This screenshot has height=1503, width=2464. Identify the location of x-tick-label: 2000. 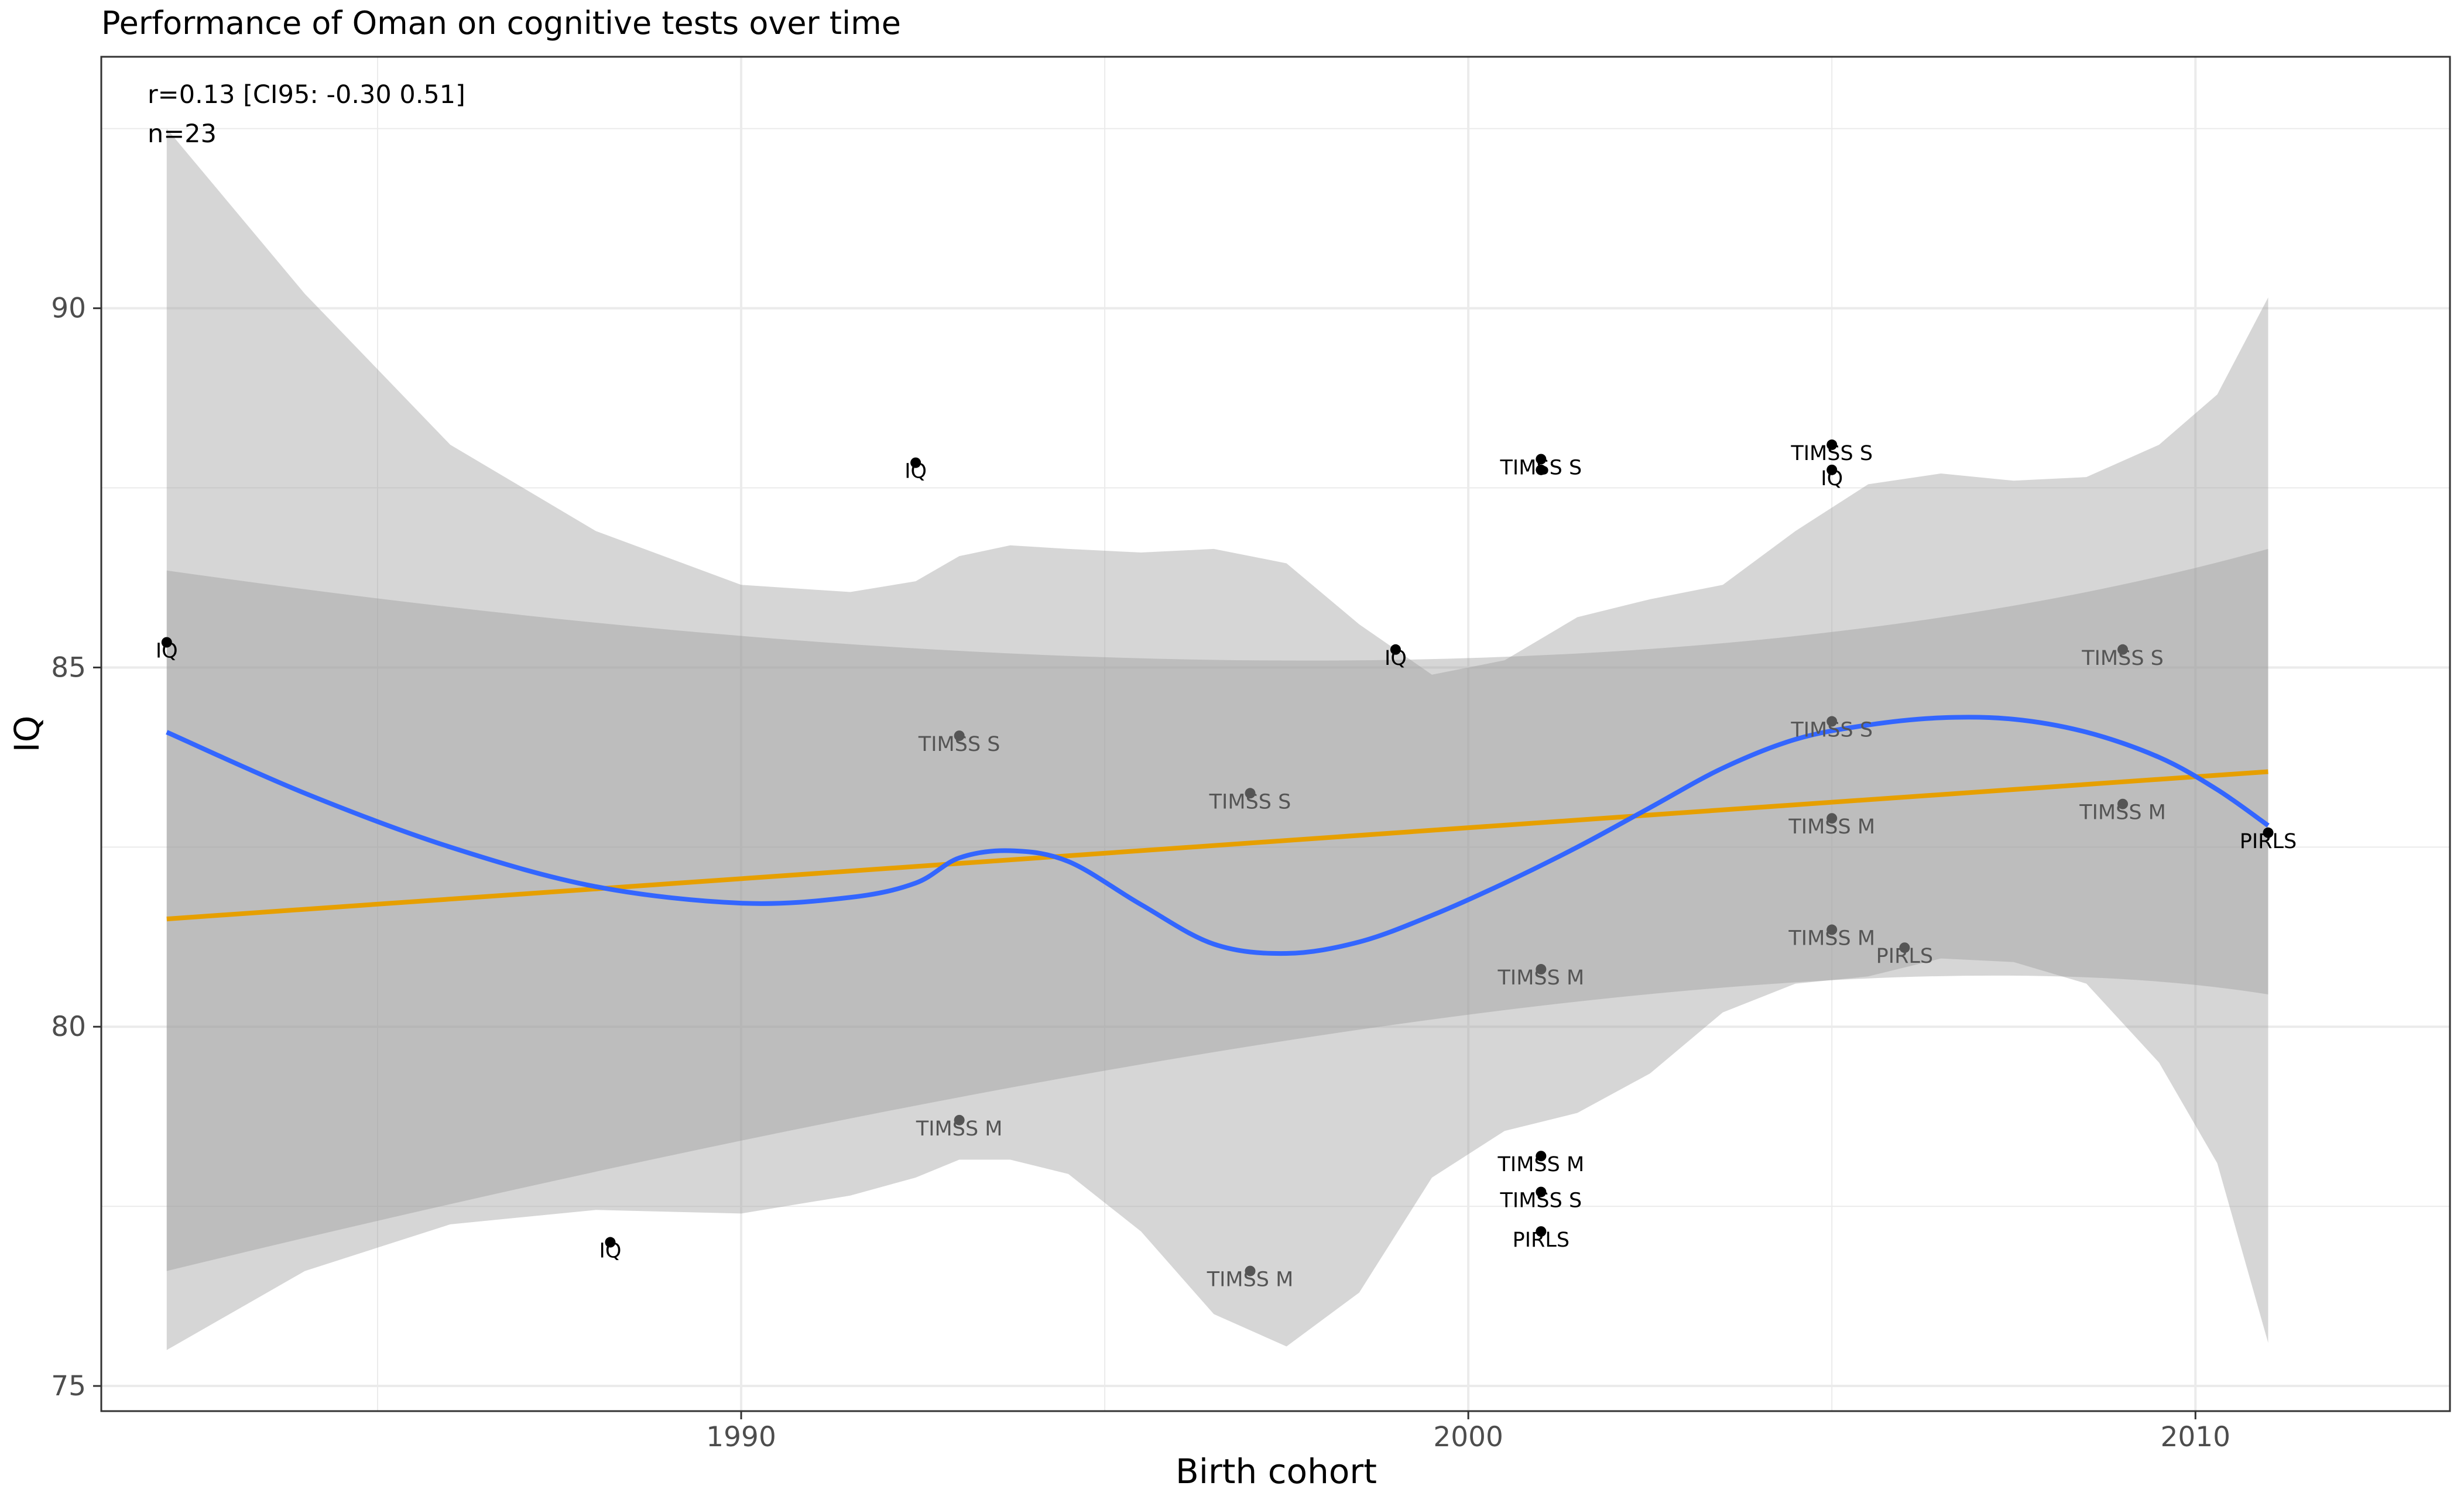
(1468, 1437).